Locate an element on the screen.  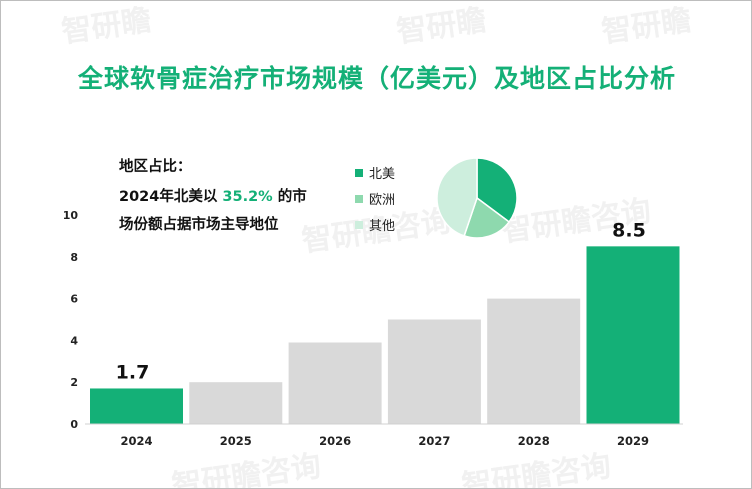
y-tick-label: 0 is located at coordinates (74, 424).